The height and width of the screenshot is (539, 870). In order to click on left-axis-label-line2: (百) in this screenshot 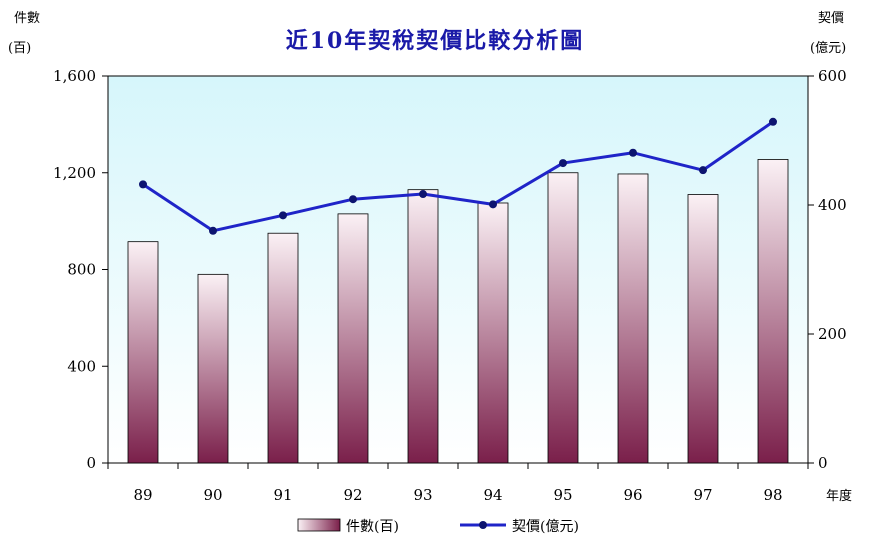, I will do `click(19, 48)`.